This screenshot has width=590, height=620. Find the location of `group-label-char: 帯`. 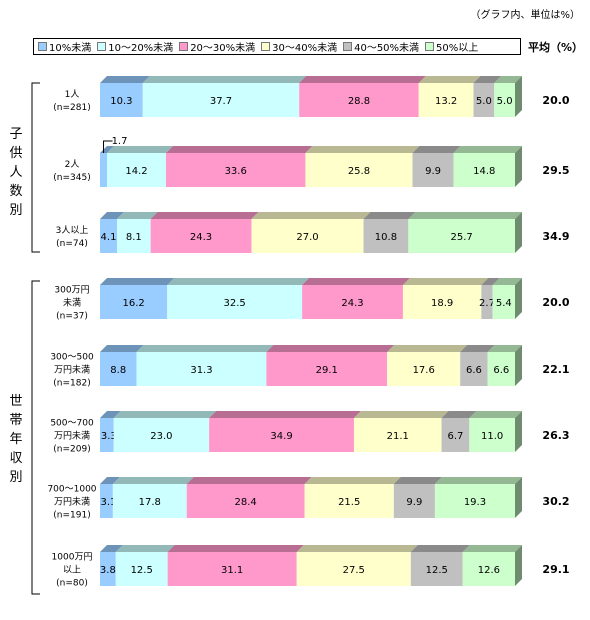

group-label-char: 帯 is located at coordinates (15, 420).